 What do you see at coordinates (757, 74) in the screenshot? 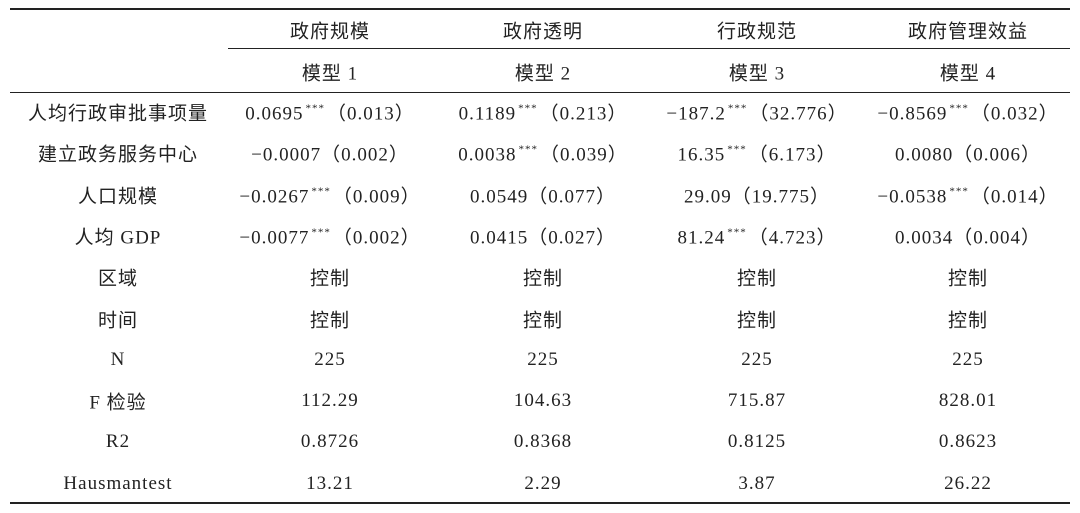
I see `model-header: 模型 3` at bounding box center [757, 74].